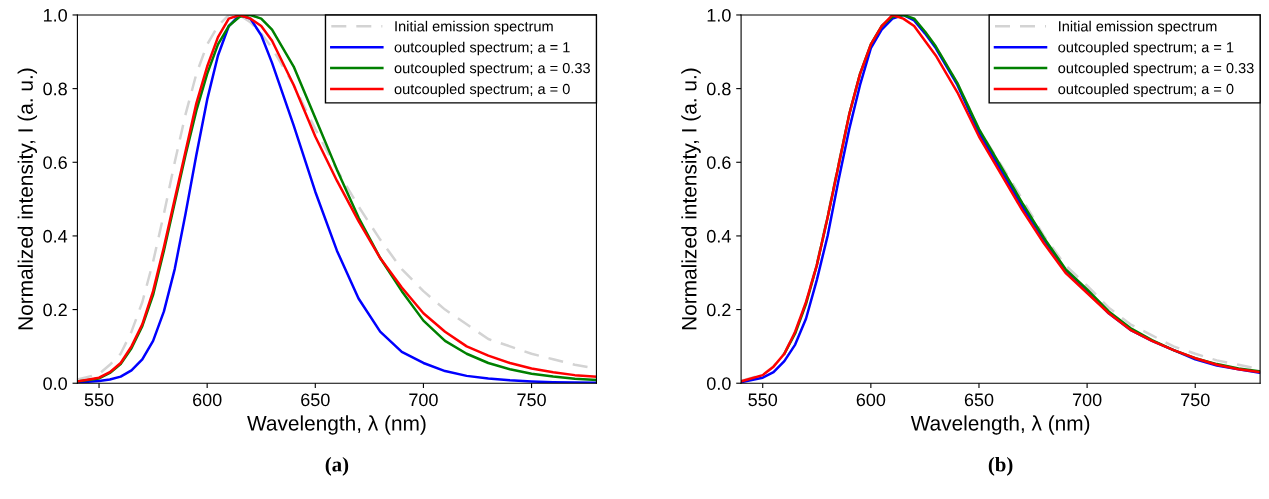 The image size is (1269, 499). I want to click on text: (b), so click(1000, 466).